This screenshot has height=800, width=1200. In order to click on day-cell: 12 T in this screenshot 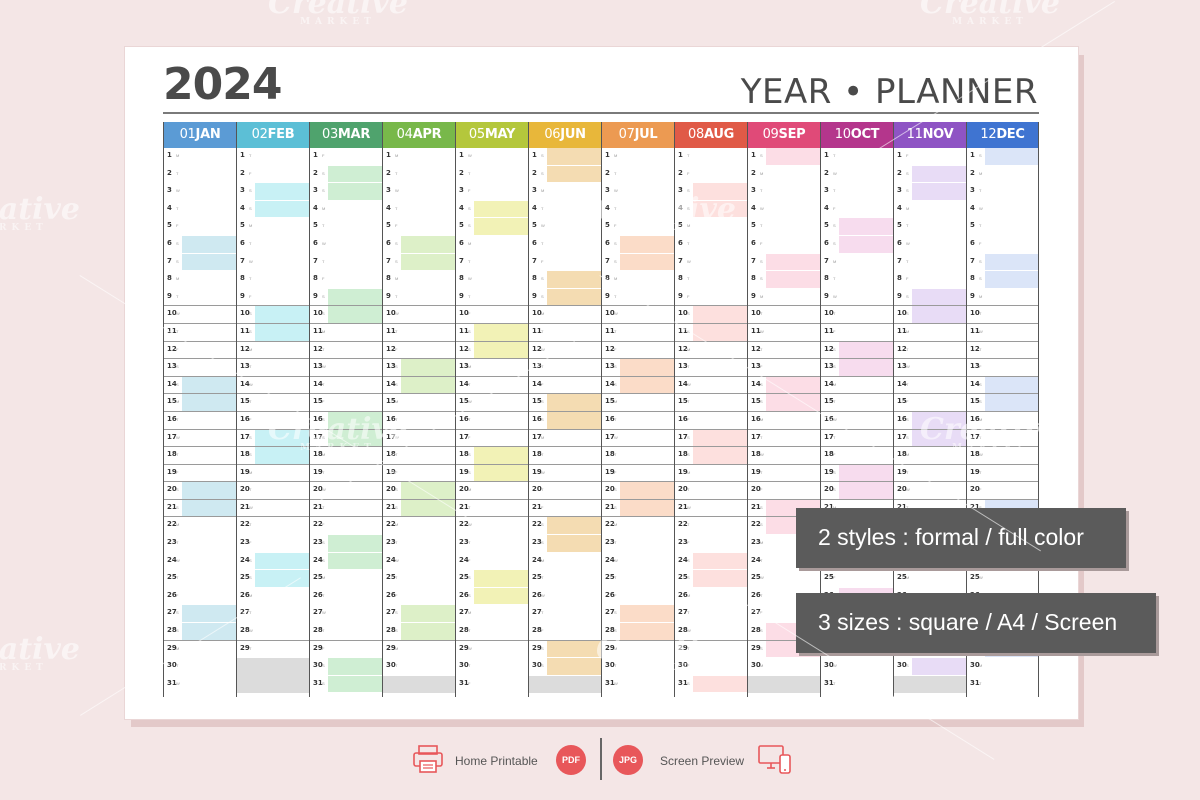, I will do `click(930, 351)`.